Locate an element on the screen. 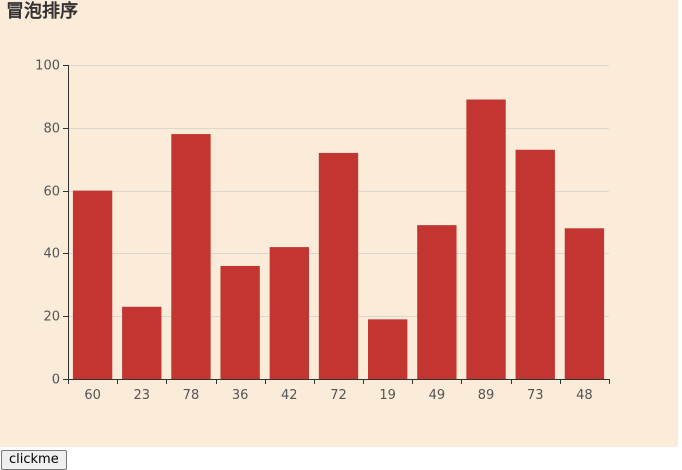 Image resolution: width=682 pixels, height=470 pixels. x-tick-label: 78 is located at coordinates (191, 395).